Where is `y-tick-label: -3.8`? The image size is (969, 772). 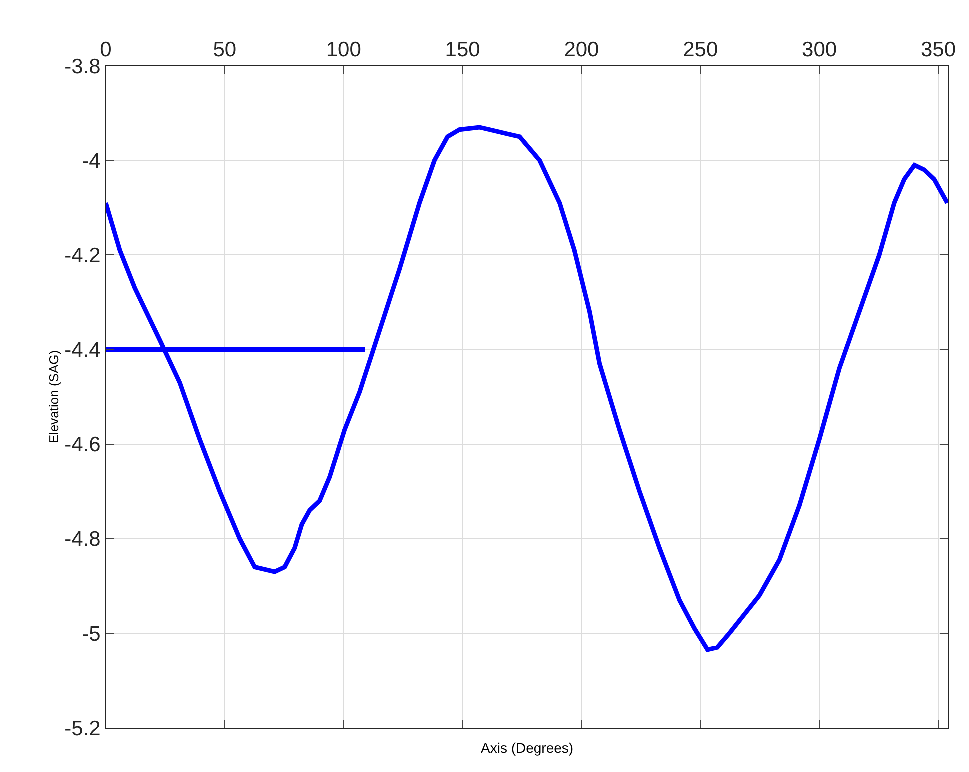 y-tick-label: -3.8 is located at coordinates (82, 66).